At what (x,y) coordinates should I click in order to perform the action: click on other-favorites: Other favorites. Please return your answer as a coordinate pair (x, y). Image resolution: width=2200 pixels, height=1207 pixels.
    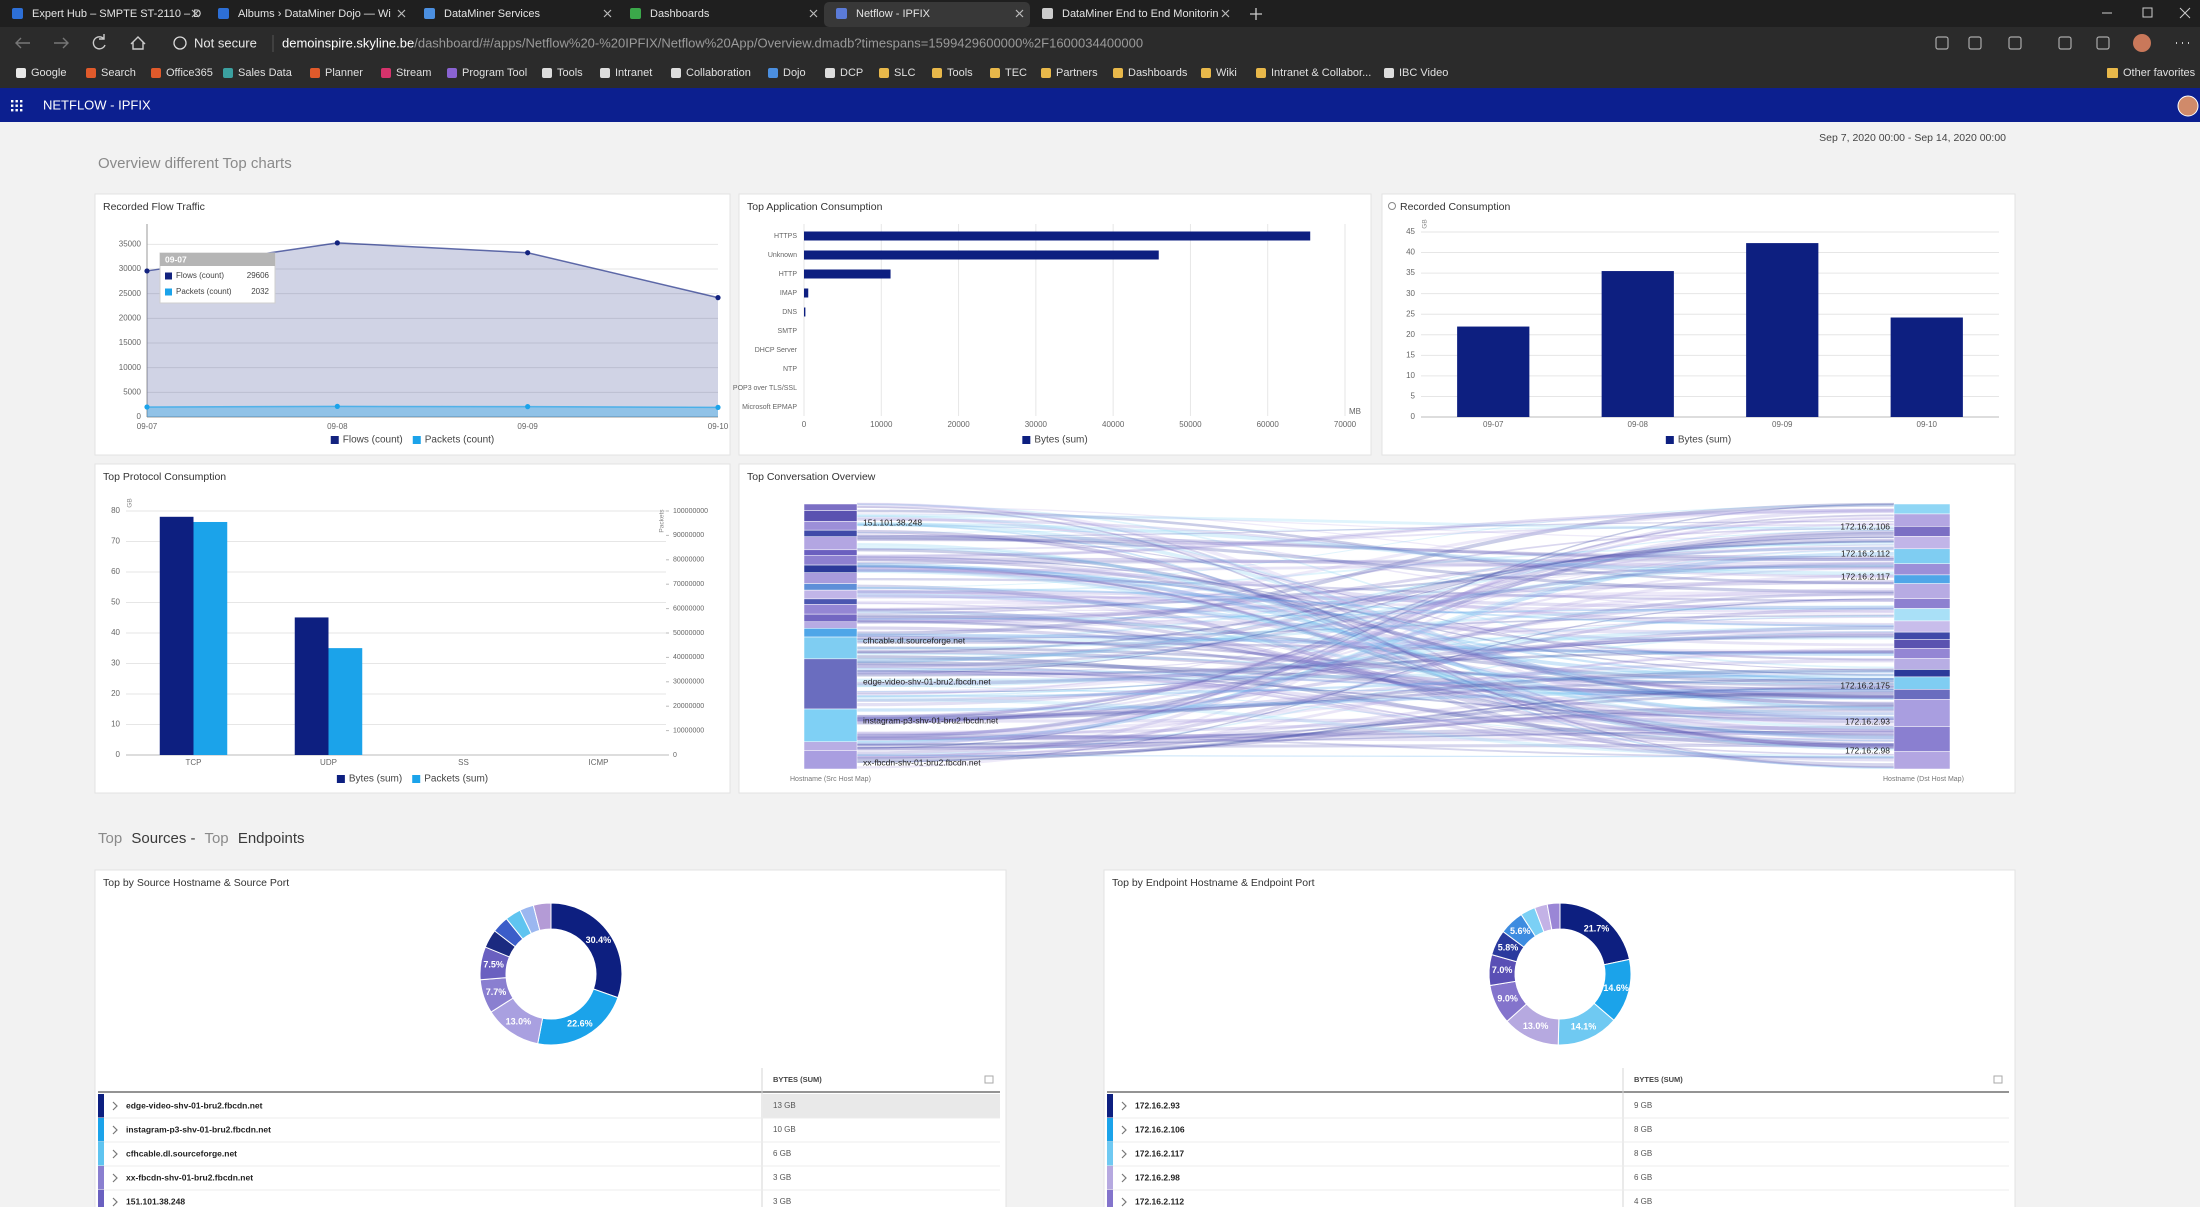
    Looking at the image, I should click on (2159, 73).